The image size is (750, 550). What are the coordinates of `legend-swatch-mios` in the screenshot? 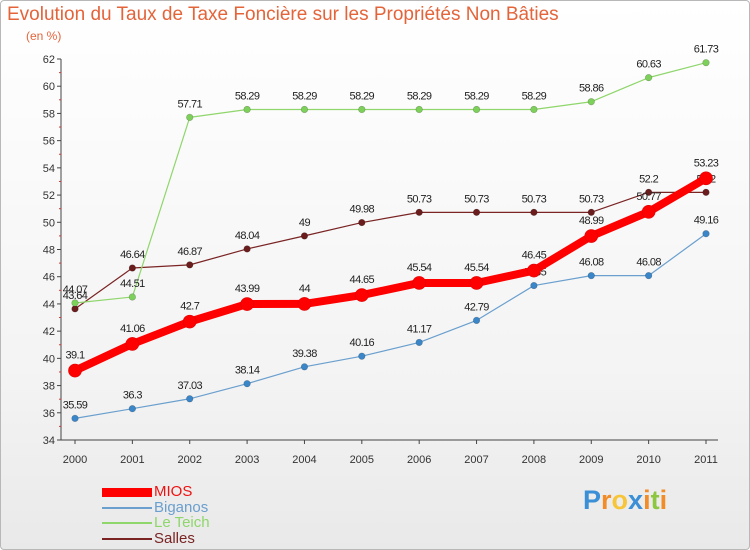 It's located at (127, 492).